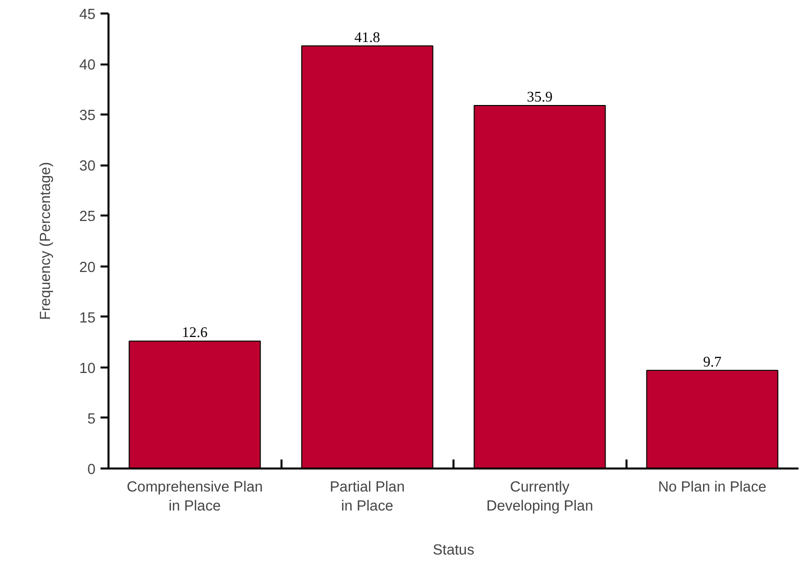 The image size is (812, 562). Describe the element at coordinates (367, 497) in the screenshot. I see `x-tick-label: Partial Plan in Place` at that location.